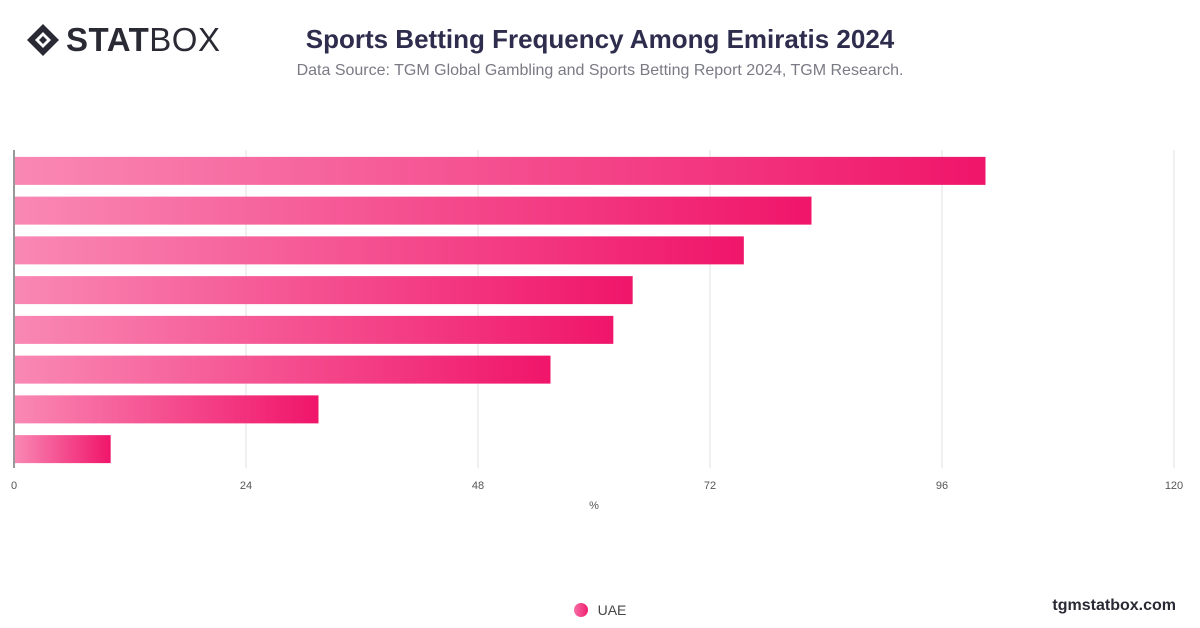 The width and height of the screenshot is (1200, 628). Describe the element at coordinates (14, 486) in the screenshot. I see `x-tick-label: 0` at that location.